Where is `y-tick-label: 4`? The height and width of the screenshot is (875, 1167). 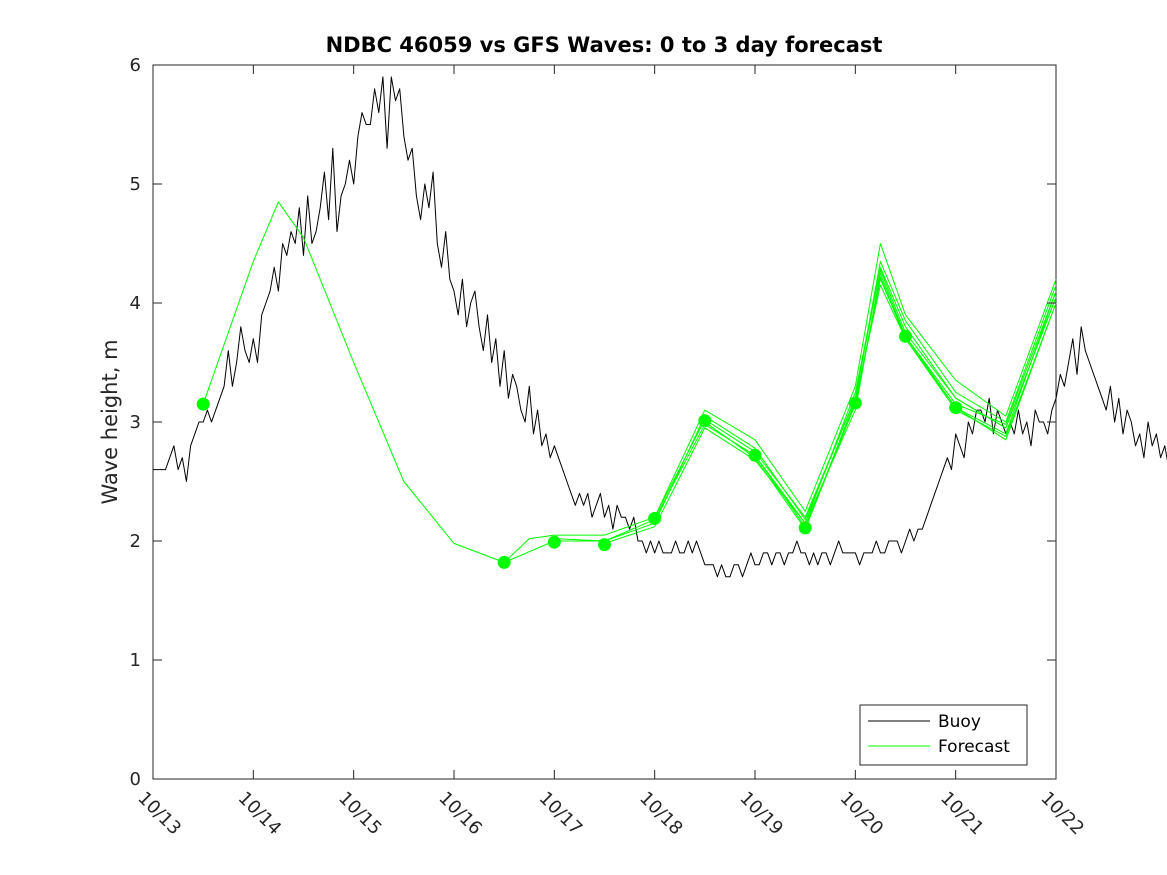
y-tick-label: 4 is located at coordinates (135, 303).